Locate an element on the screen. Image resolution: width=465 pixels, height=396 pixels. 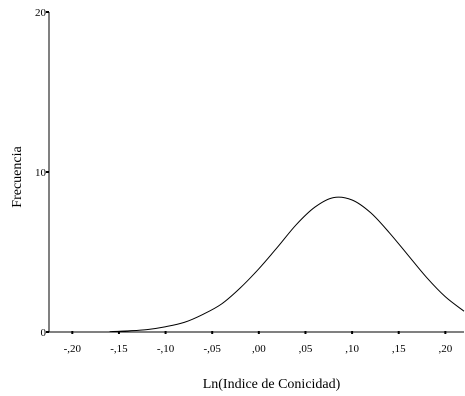
y-tick-label: 20 is located at coordinates (41, 13).